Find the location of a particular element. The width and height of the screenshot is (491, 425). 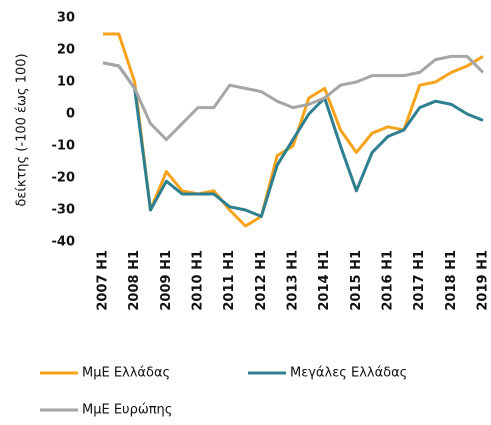

x-tick-label: 2017 H1 is located at coordinates (419, 280).